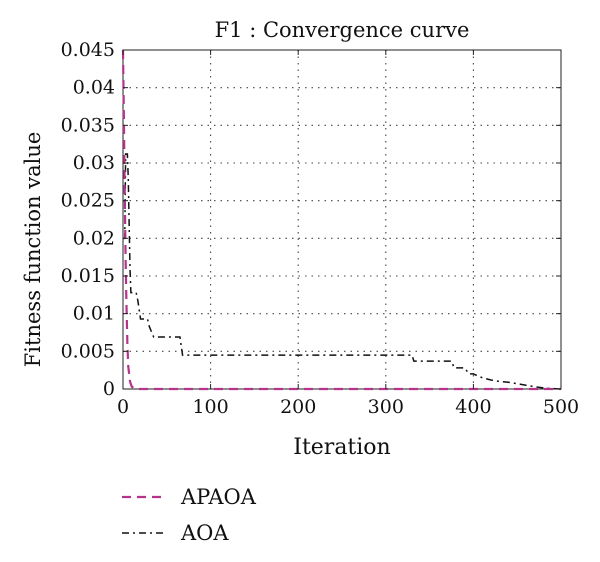 Image resolution: width=600 pixels, height=562 pixels. I want to click on y-tick-label: 0.04, so click(94, 88).